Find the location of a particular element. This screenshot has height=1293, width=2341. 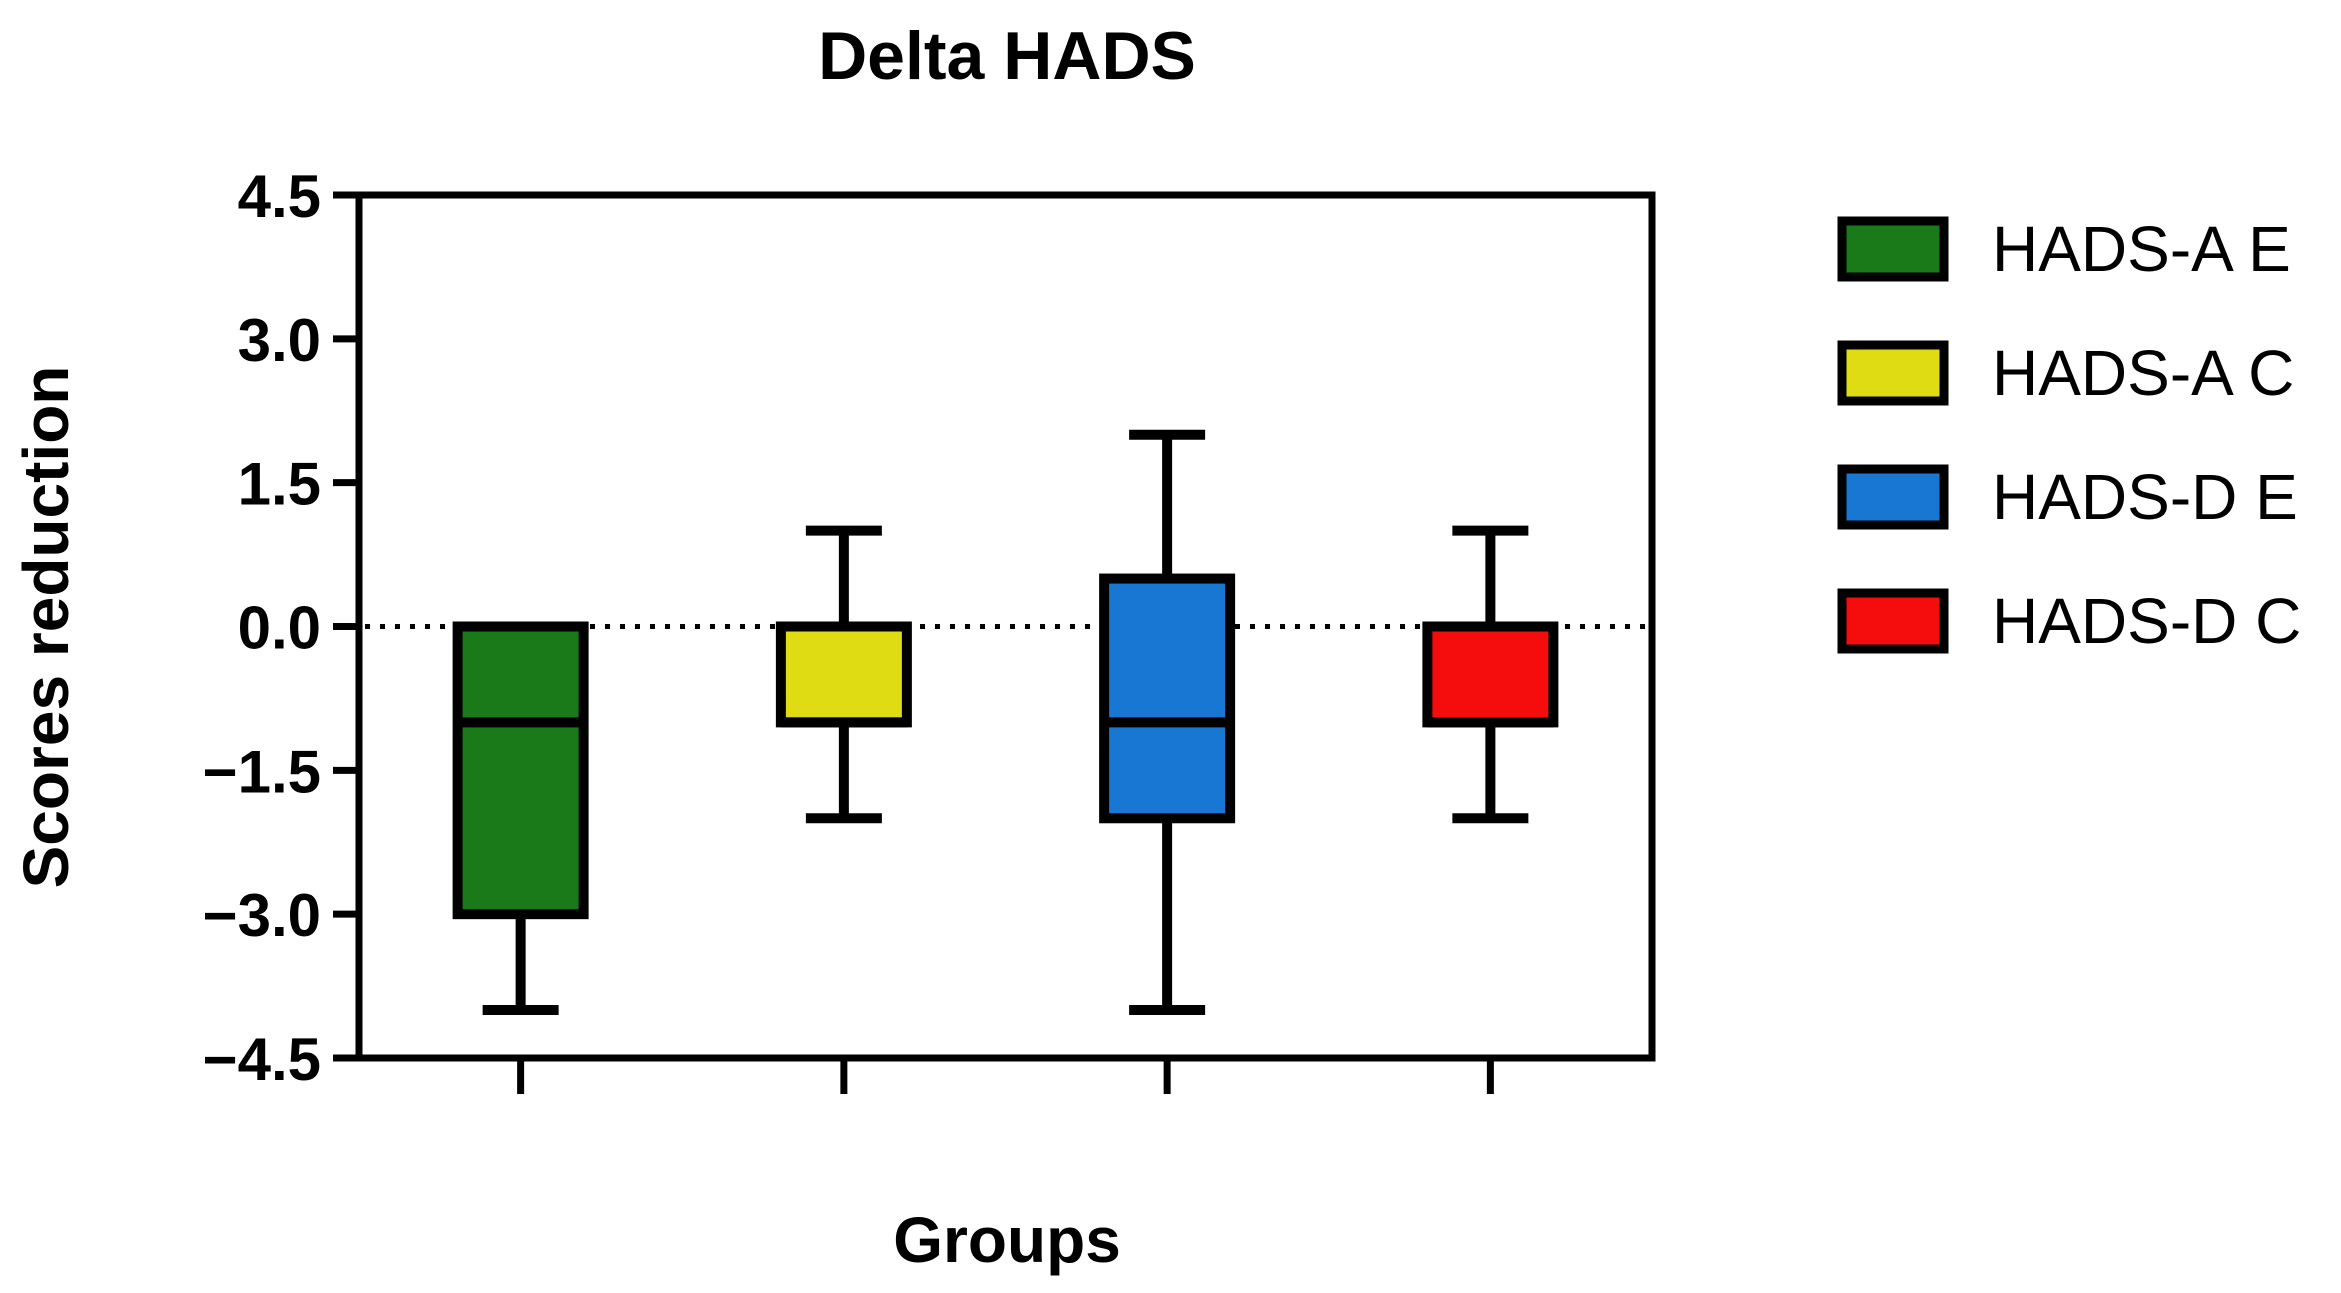

legend: HADS-A E HADS-A C HADS-D E HADS-D C is located at coordinates (2069, 435).